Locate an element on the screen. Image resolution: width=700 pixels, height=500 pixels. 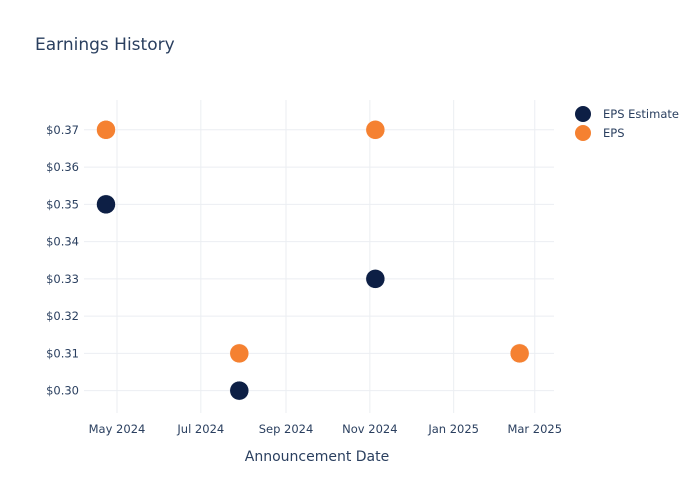
x-tick-label: Sep 2024 is located at coordinates (286, 429).